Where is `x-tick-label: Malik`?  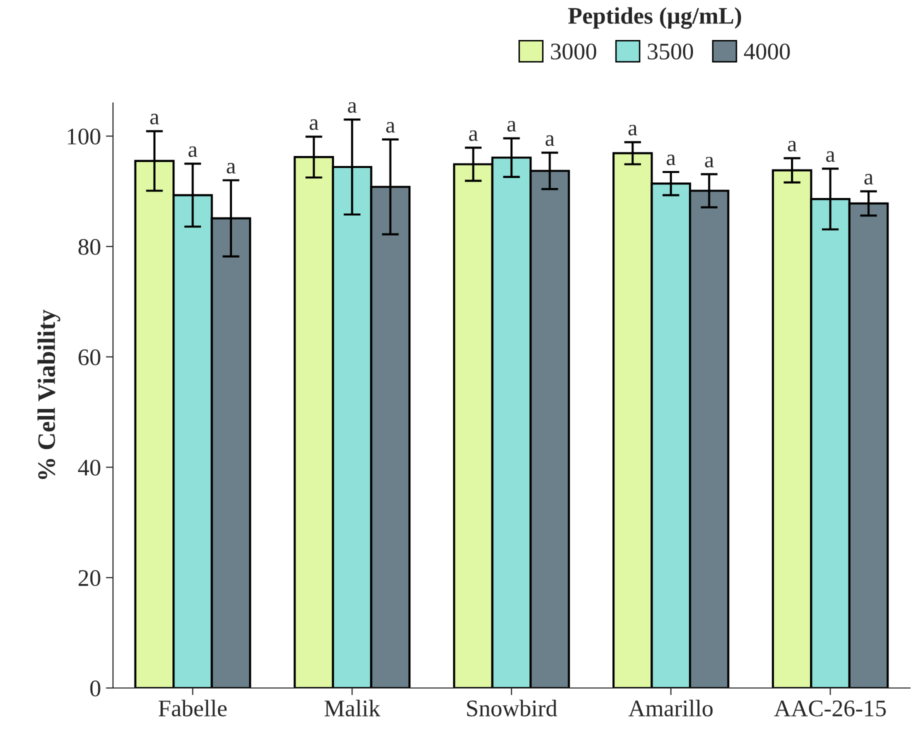
x-tick-label: Malik is located at coordinates (352, 708).